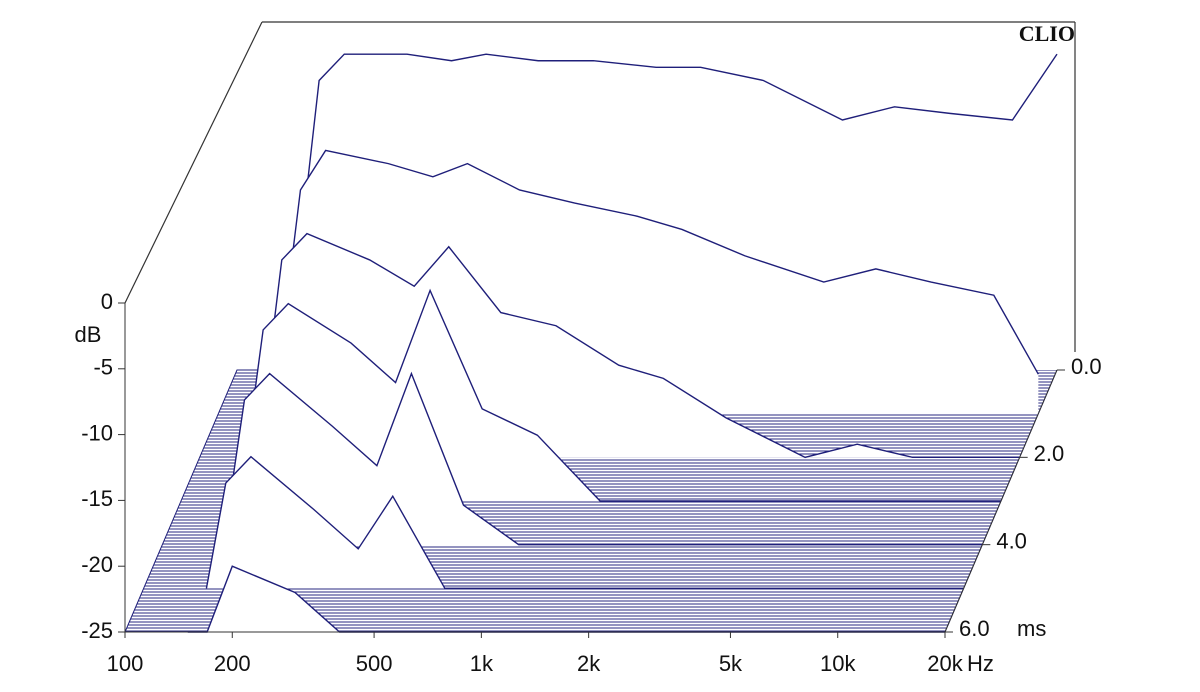  What do you see at coordinates (107, 301) in the screenshot?
I see `y-tick-label: 0` at bounding box center [107, 301].